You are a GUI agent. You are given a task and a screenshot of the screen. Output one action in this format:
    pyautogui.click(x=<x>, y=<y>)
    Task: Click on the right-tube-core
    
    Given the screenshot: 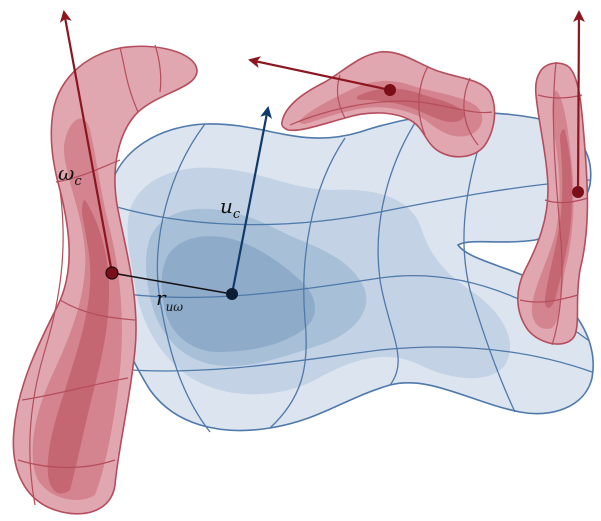 What is the action you would take?
    pyautogui.click(x=558, y=219)
    